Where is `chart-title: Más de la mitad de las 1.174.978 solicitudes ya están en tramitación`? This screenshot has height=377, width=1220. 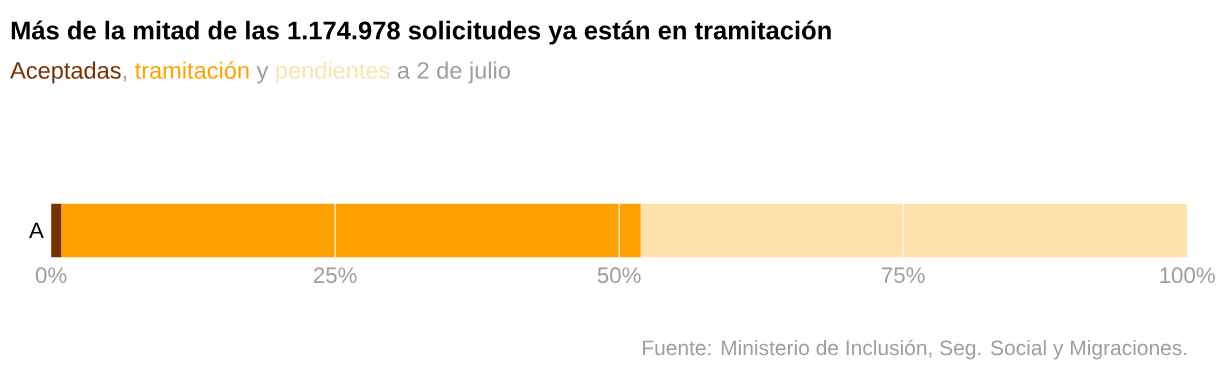
chart-title: Más de la mitad de las 1.174.978 solicitudes ya están en tramitación is located at coordinates (421, 32).